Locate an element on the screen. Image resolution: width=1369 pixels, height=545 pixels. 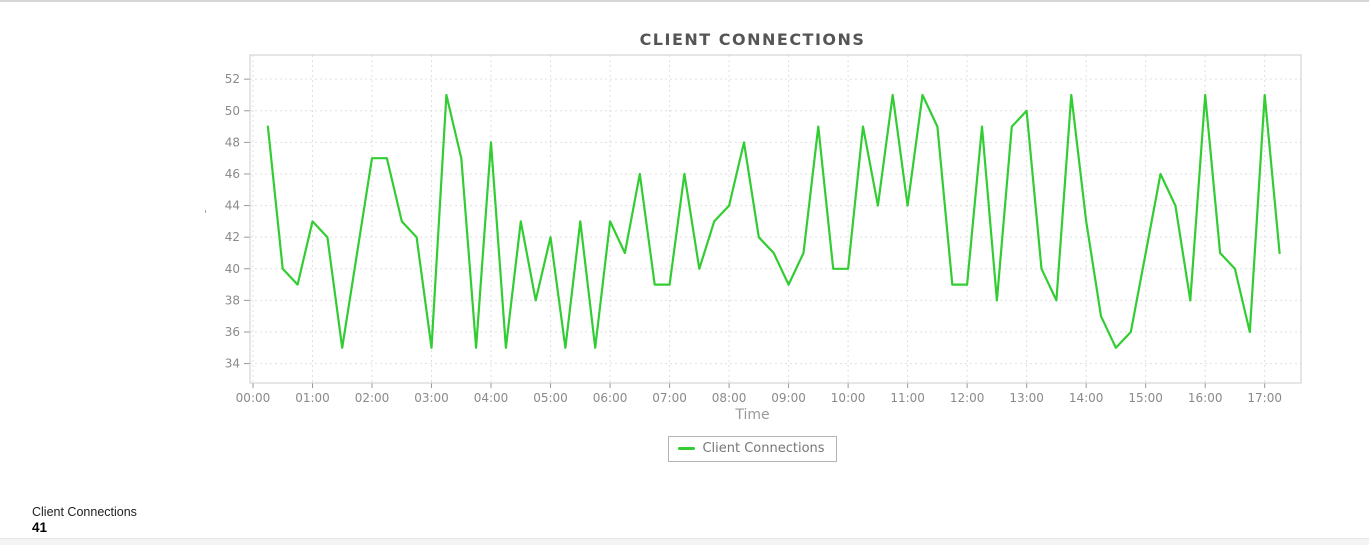
x-tick-label: 06:00 is located at coordinates (610, 398).